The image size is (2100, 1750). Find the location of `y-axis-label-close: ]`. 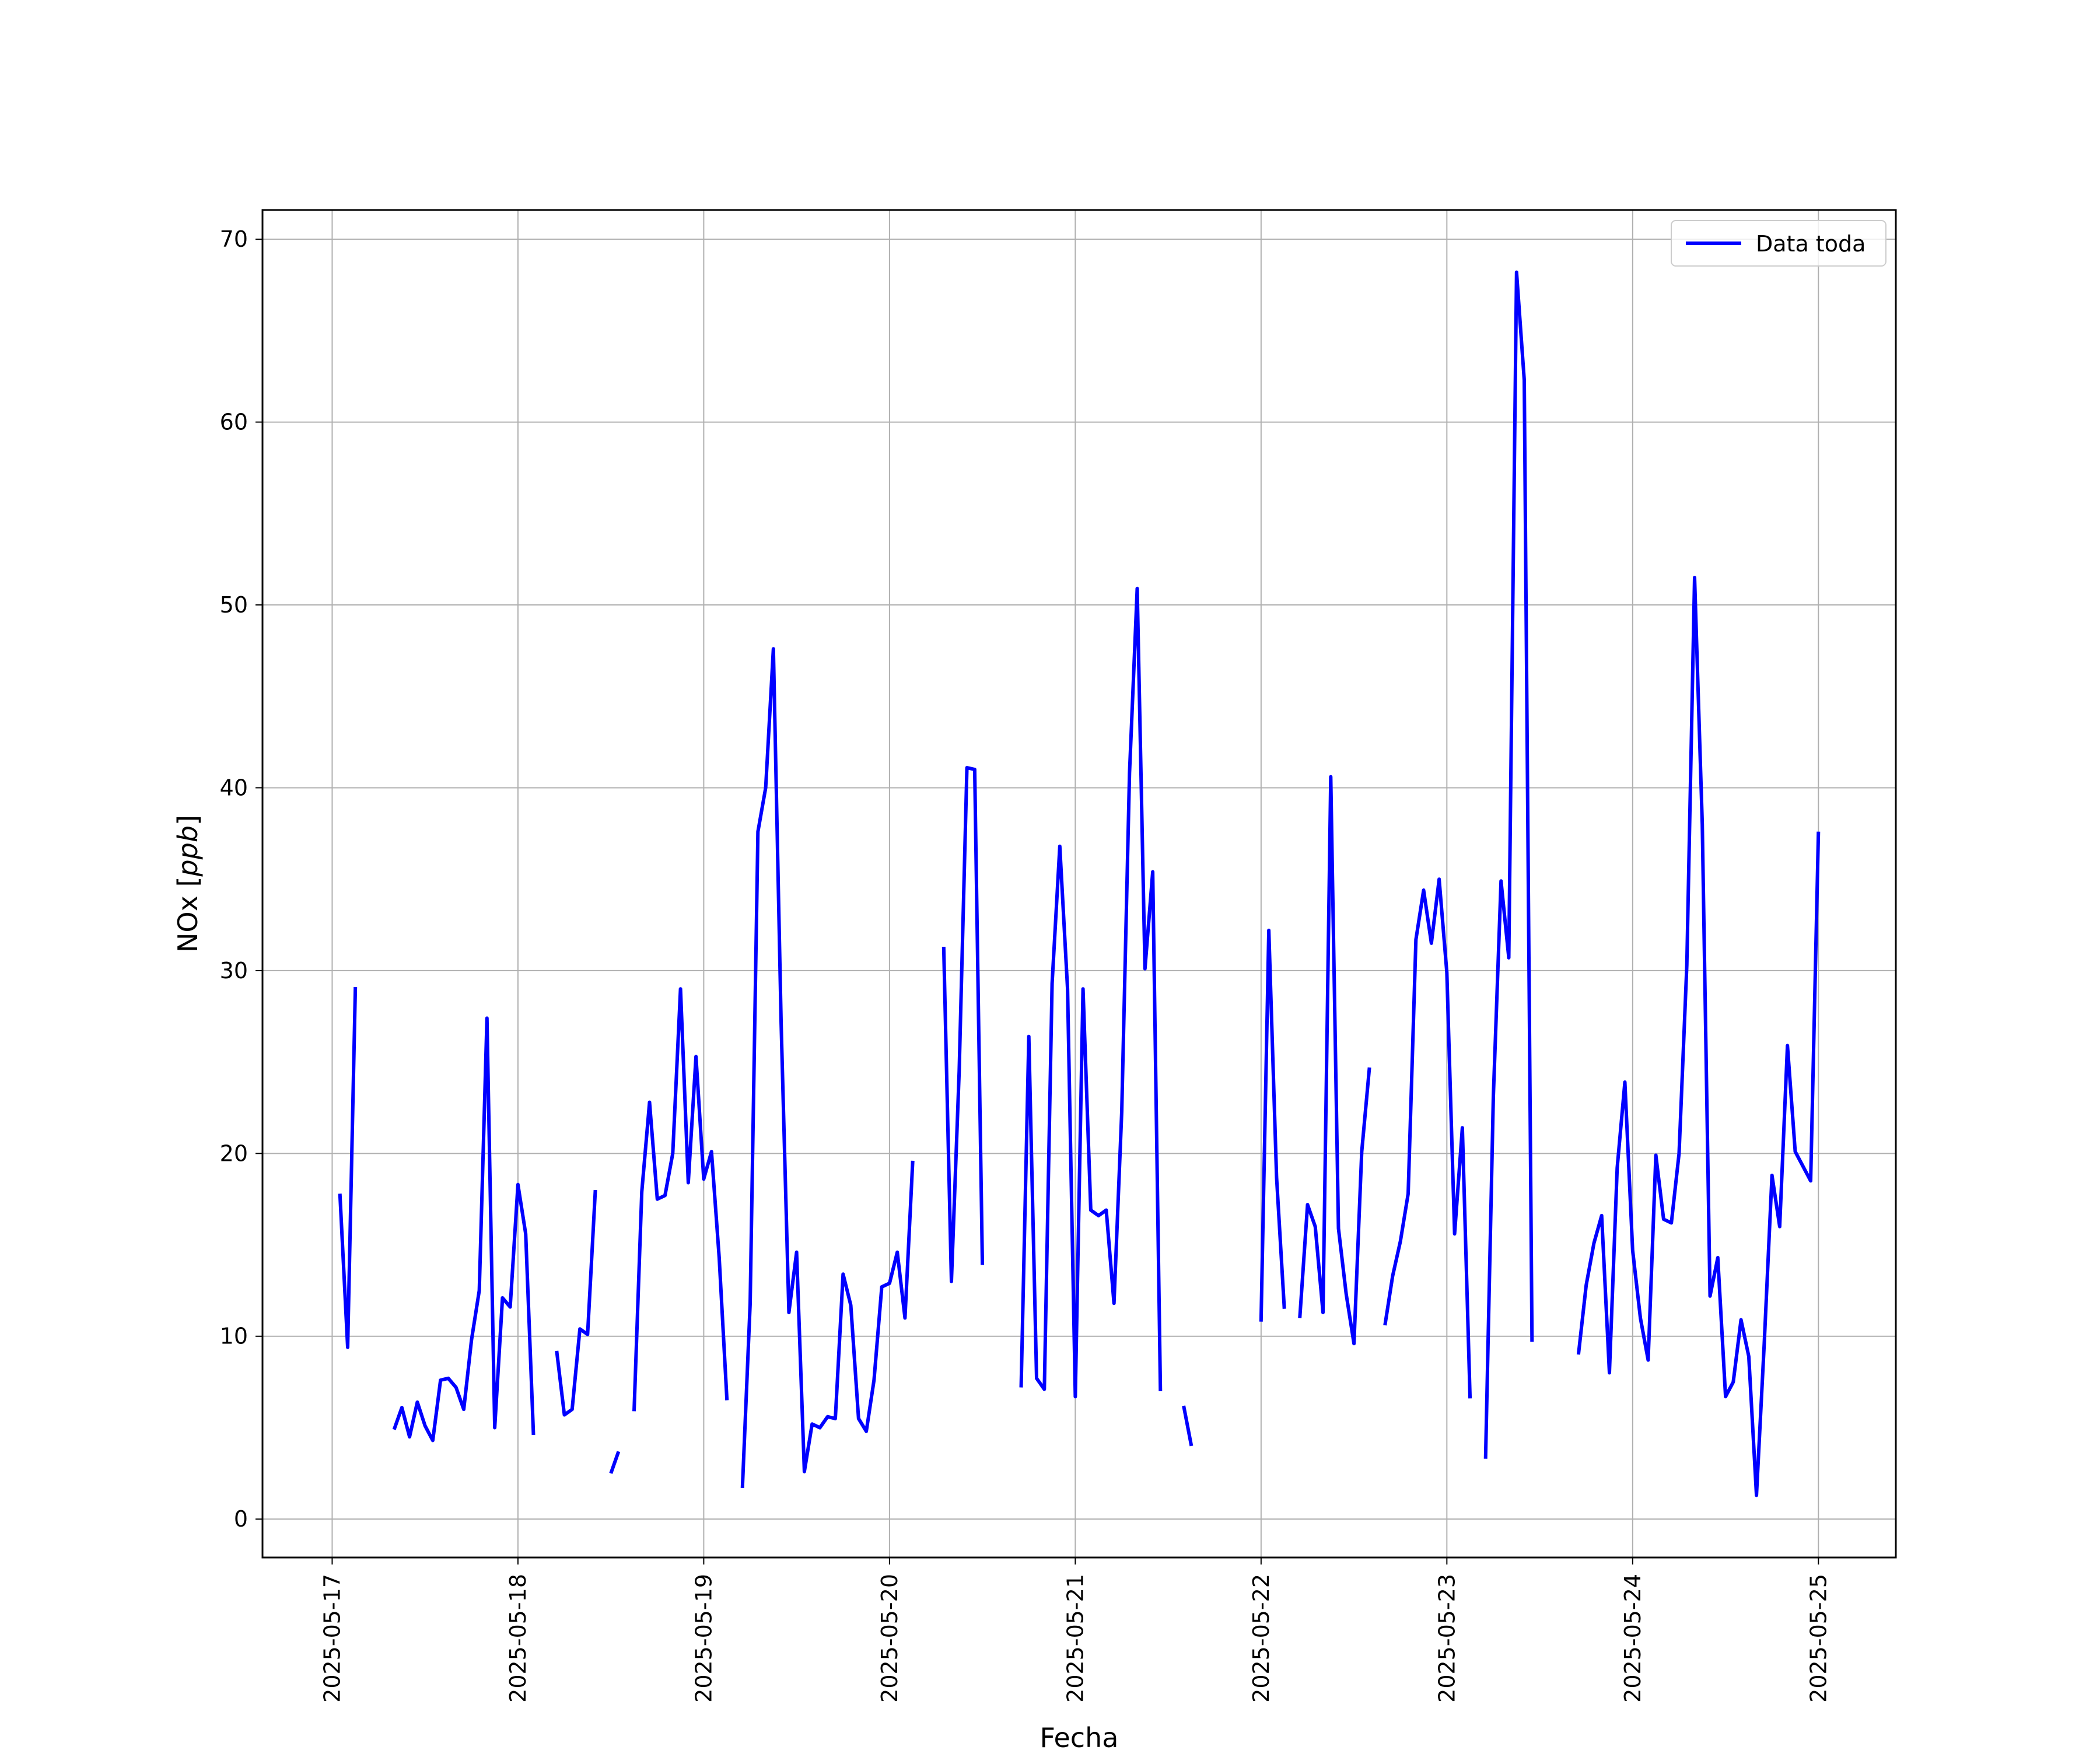

y-axis-label-close: ] is located at coordinates (188, 820).